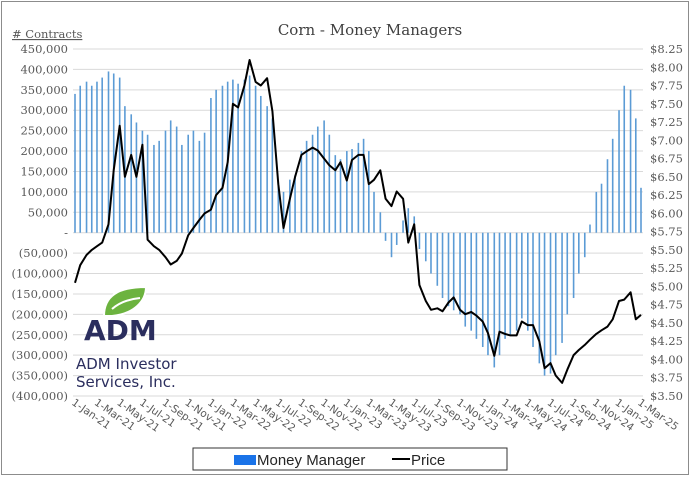 The width and height of the screenshot is (692, 478). What do you see at coordinates (666, 159) in the screenshot?
I see `right-tick-label: $6.75` at bounding box center [666, 159].